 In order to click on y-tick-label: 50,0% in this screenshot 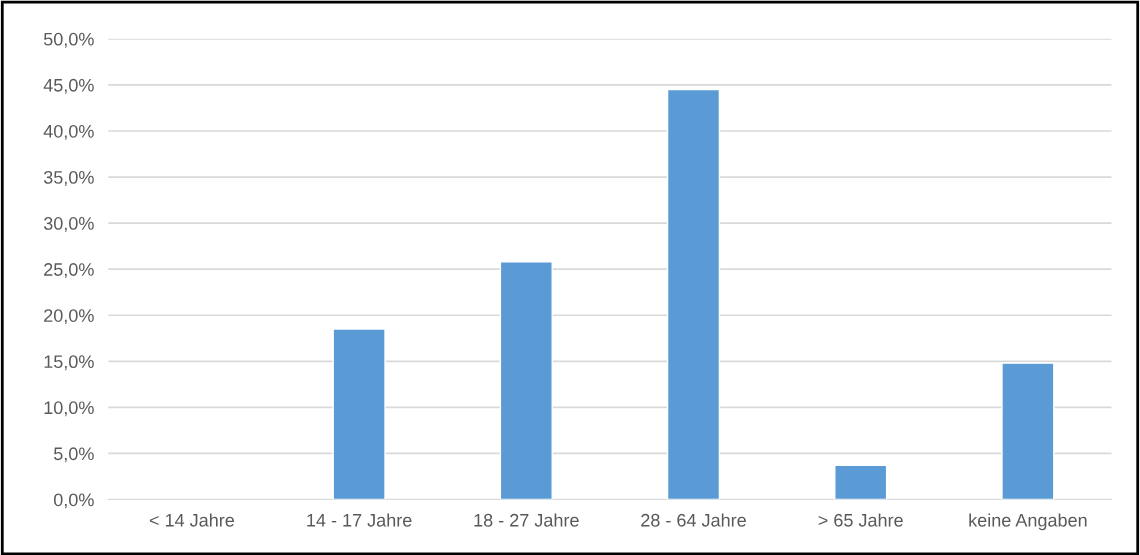, I will do `click(68, 40)`.